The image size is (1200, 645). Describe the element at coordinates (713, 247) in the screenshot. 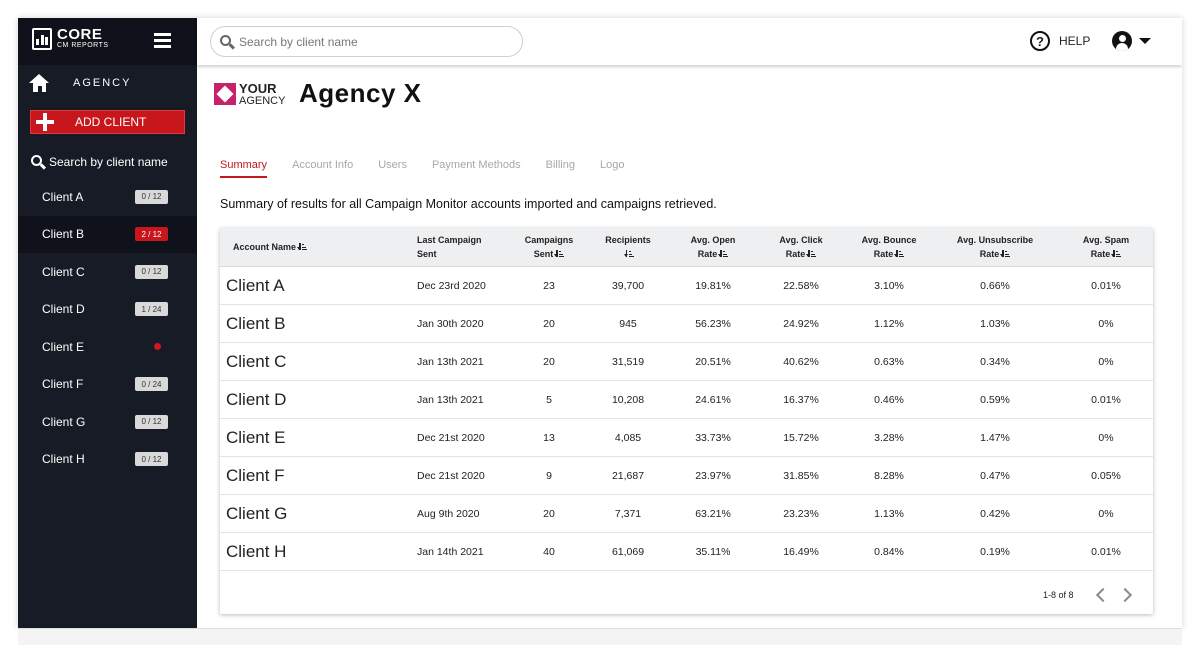

I see `column-header-avg-open-rate: Avg. Open Rate` at that location.